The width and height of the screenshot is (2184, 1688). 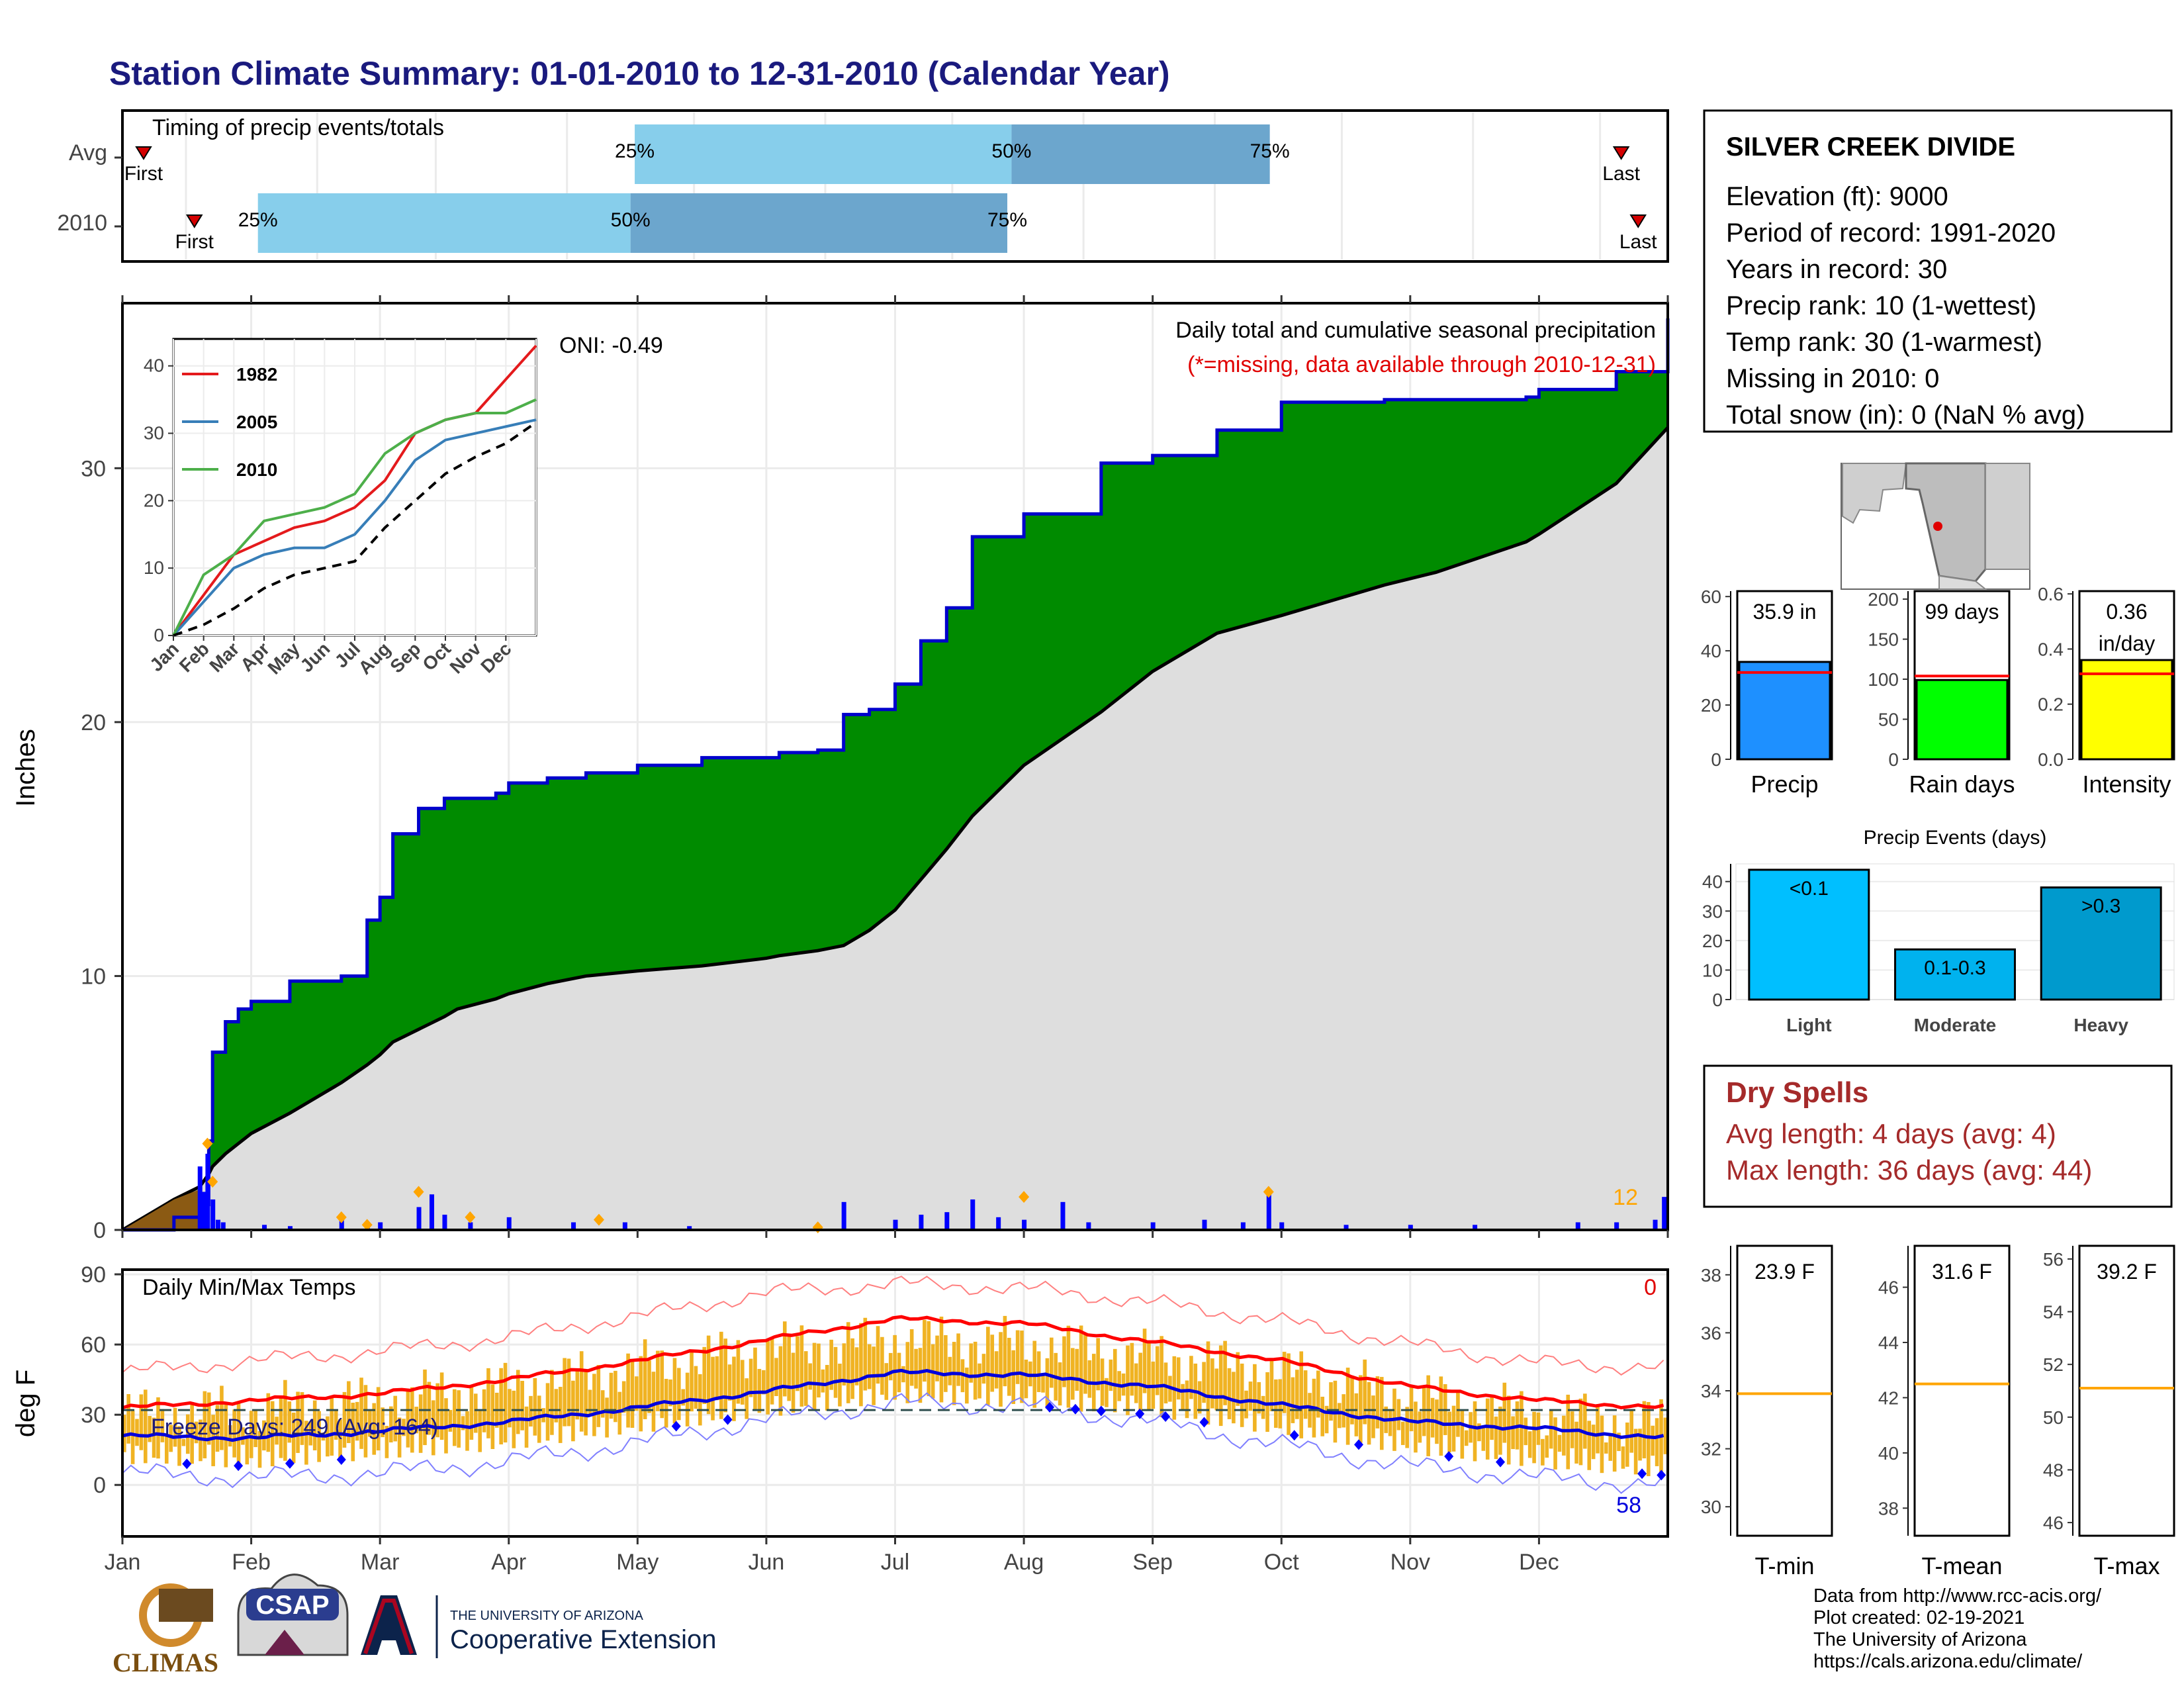 What do you see at coordinates (1894, 759) in the screenshot?
I see `mini-ytick-label: 0` at bounding box center [1894, 759].